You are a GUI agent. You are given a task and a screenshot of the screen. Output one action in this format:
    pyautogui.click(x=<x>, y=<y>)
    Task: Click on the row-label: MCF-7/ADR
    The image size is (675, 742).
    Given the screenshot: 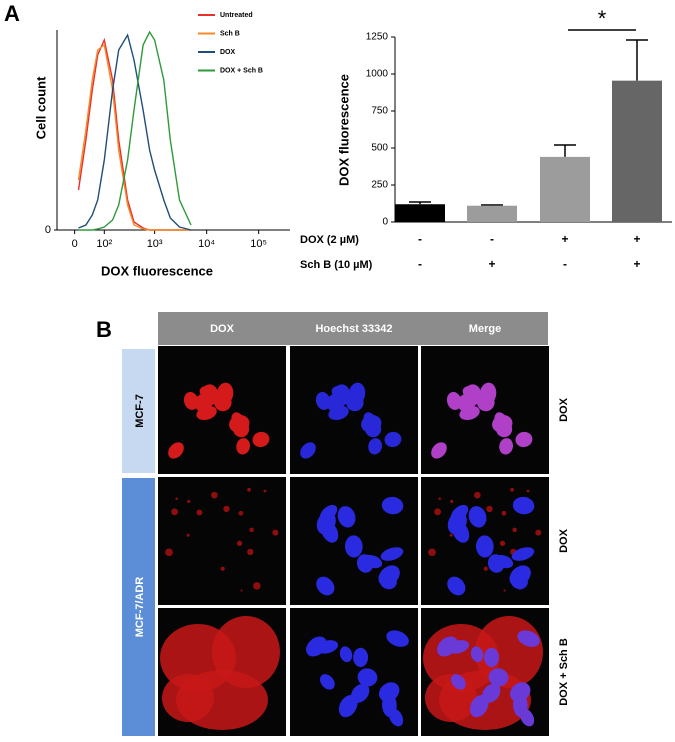 What is the action you would take?
    pyautogui.click(x=140, y=607)
    